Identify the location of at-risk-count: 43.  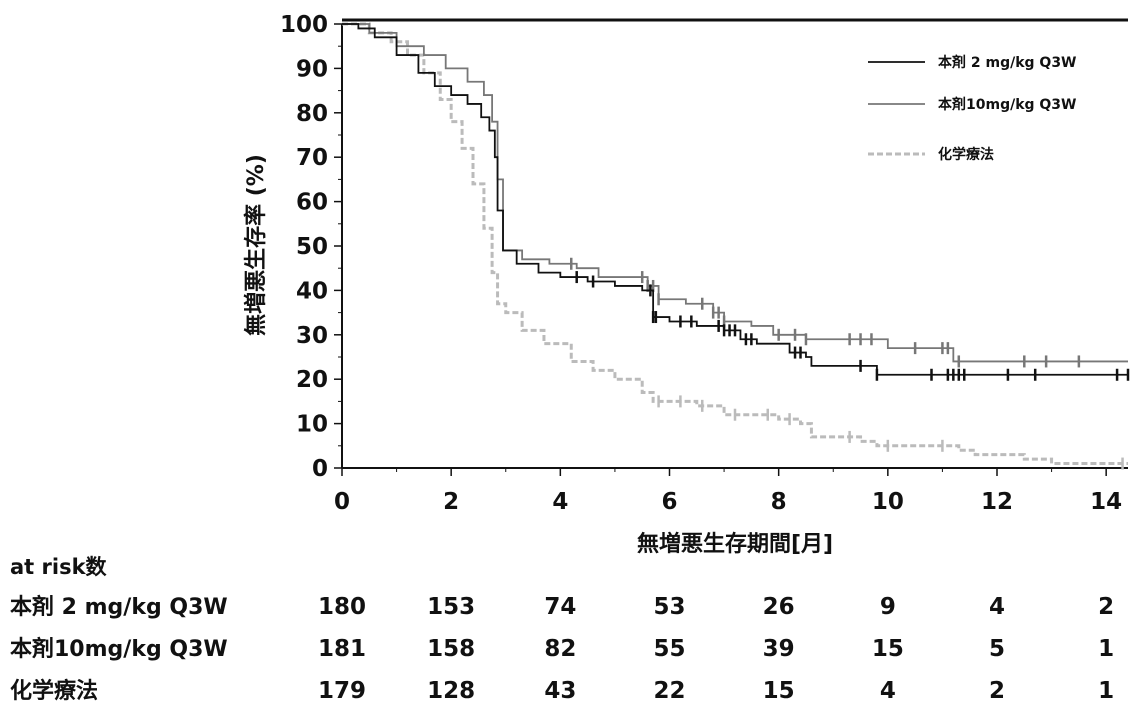
(560, 691).